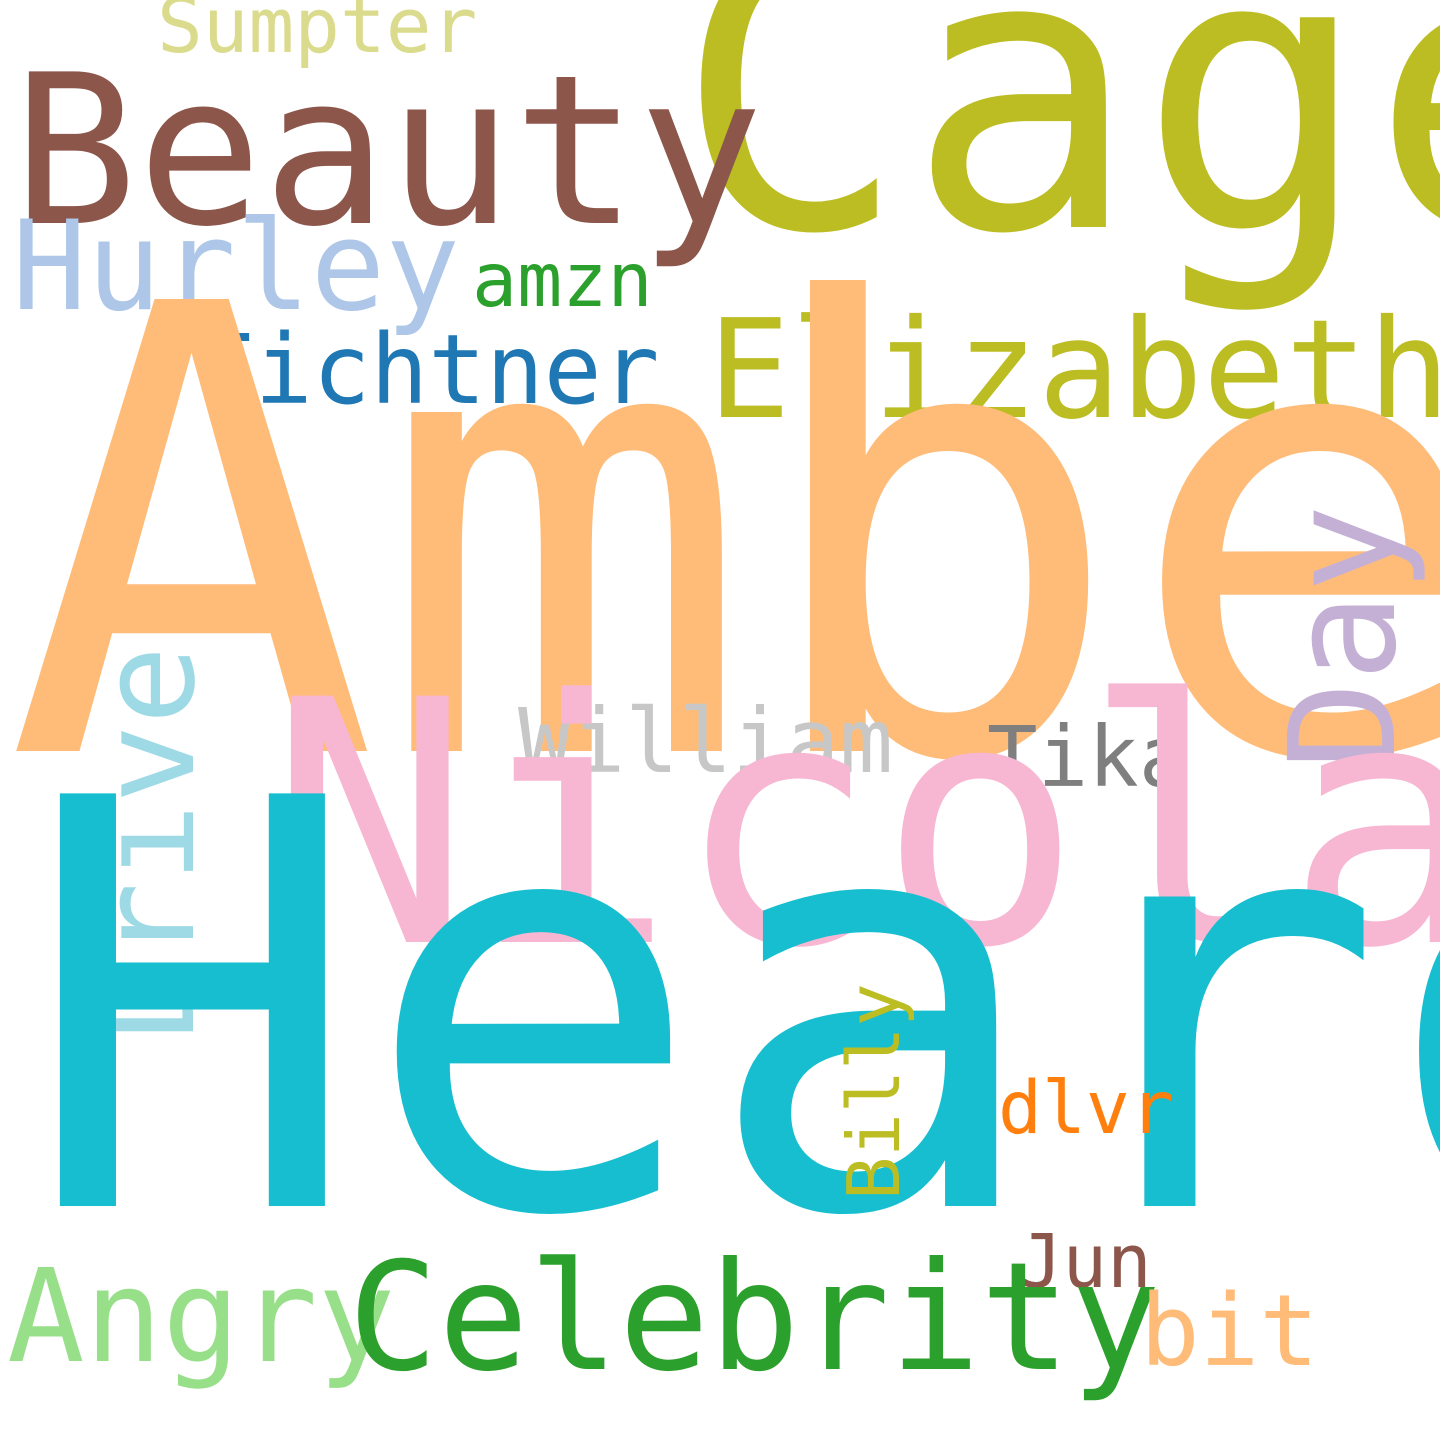 This screenshot has width=1440, height=1440. I want to click on word-tika: Tika, so click(1088, 757).